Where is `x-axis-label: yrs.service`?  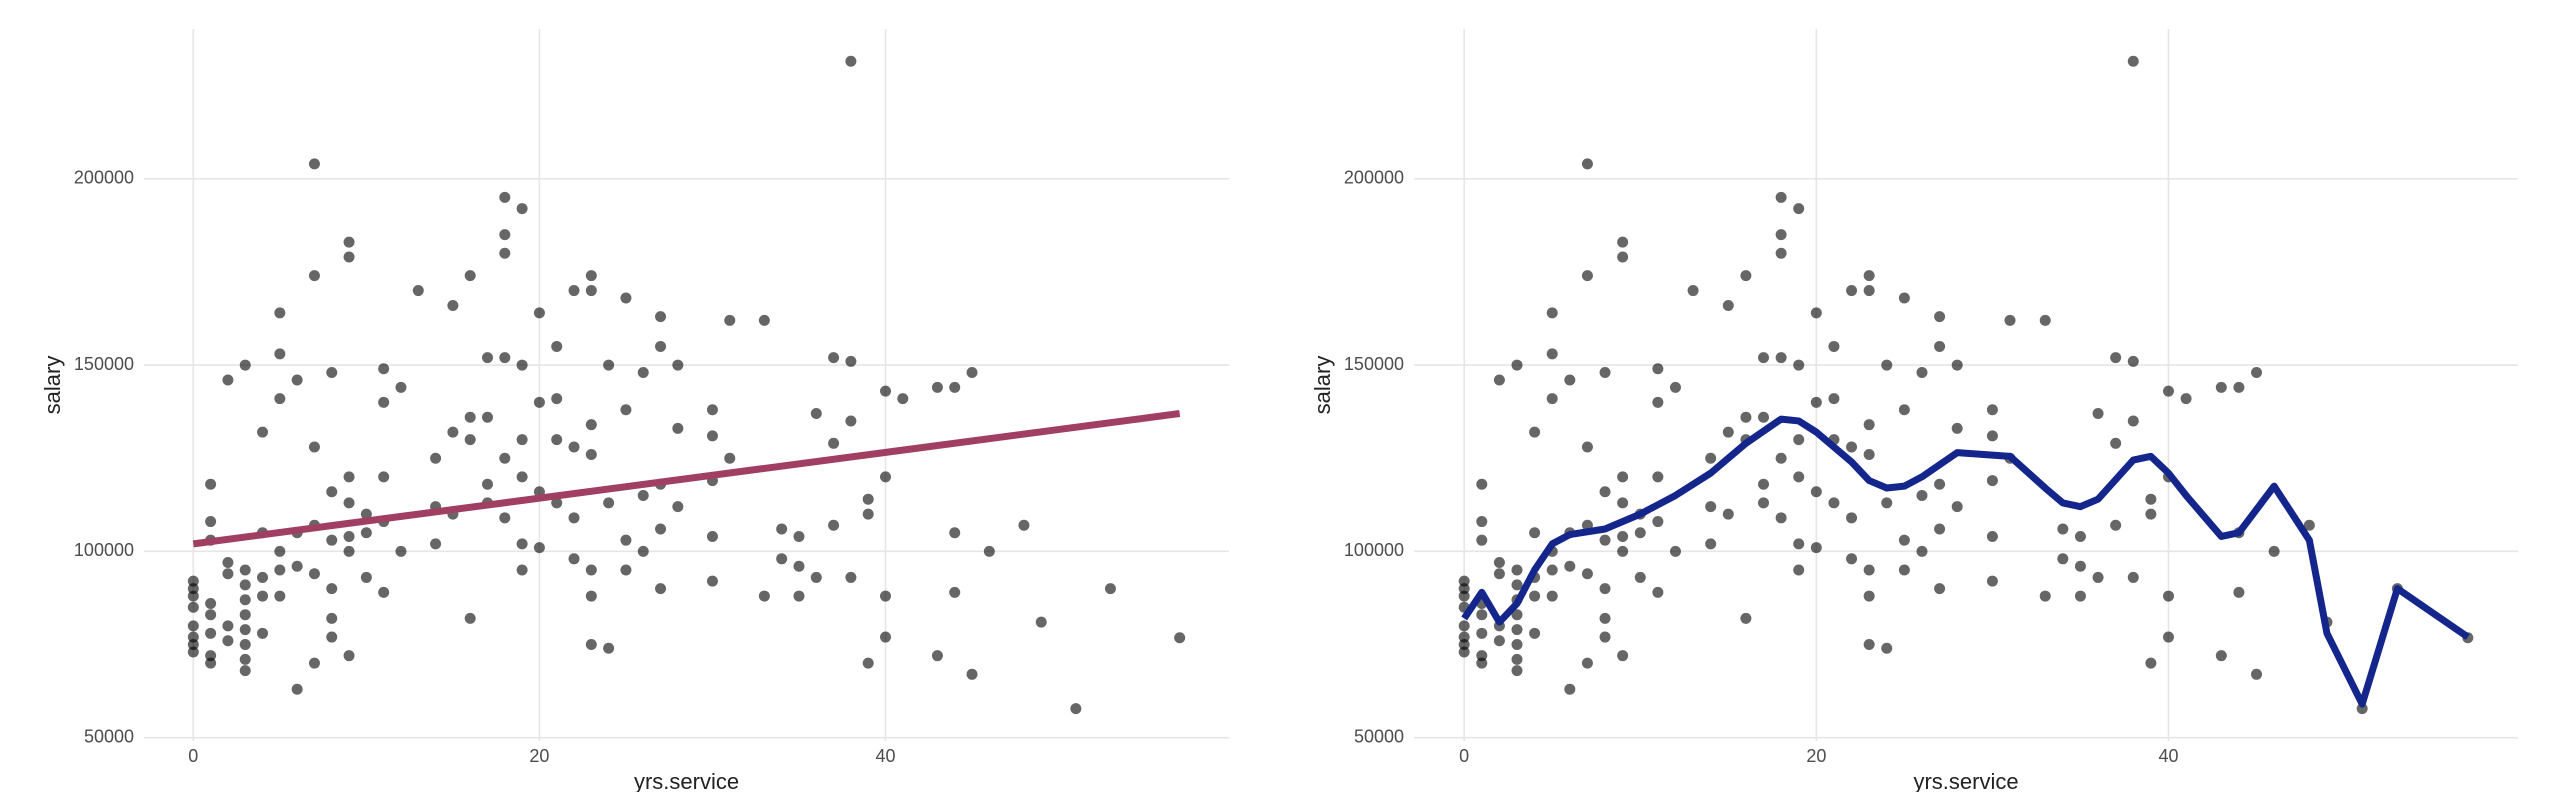
x-axis-label: yrs.service is located at coordinates (1965, 780).